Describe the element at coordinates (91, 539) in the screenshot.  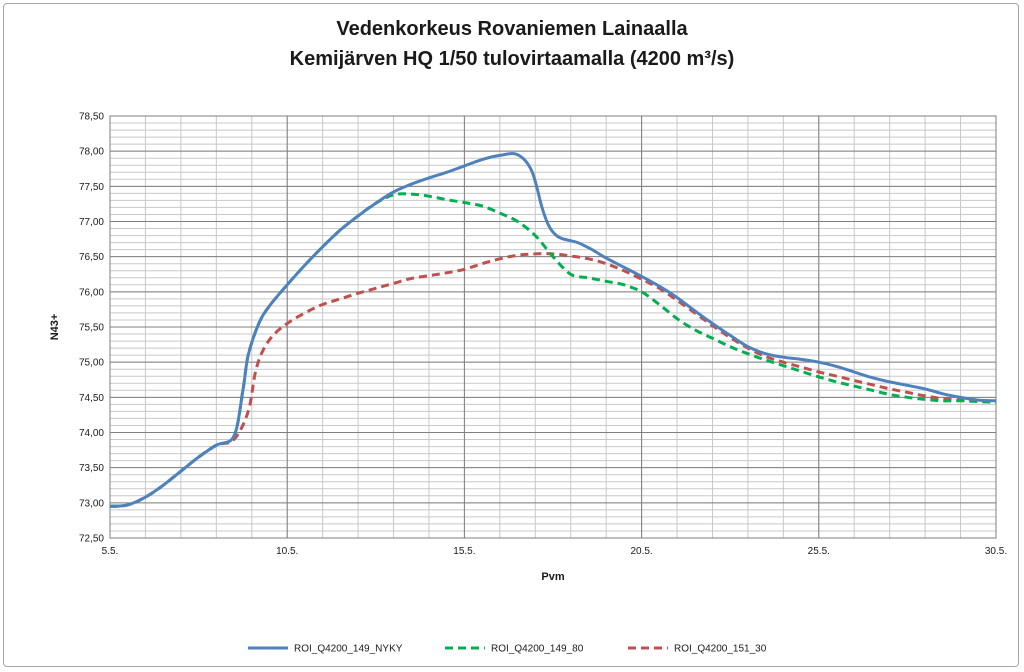
I see `y-tick-label: 72,50` at that location.